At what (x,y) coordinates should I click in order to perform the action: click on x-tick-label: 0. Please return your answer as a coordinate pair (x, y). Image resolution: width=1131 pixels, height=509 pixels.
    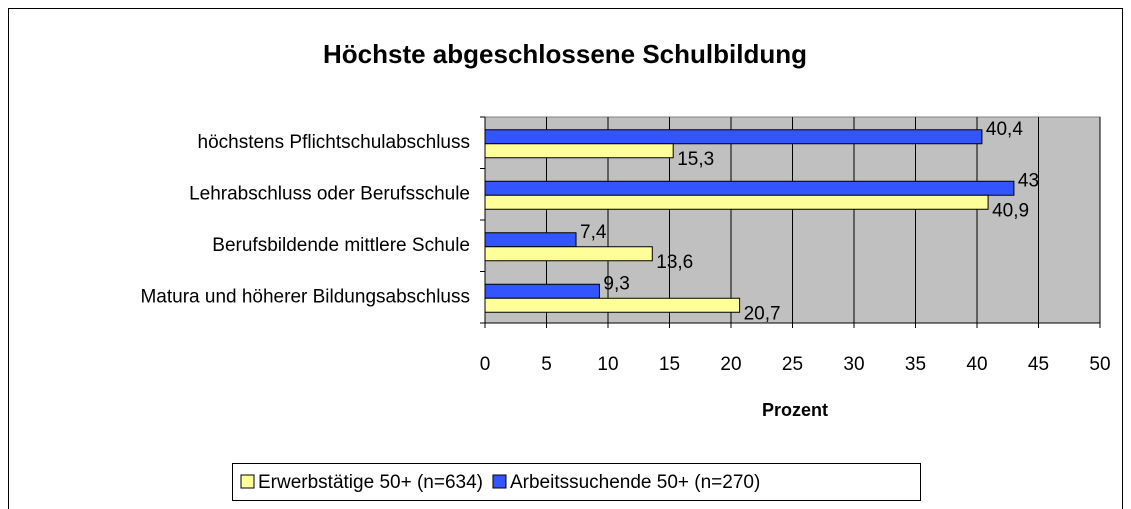
    Looking at the image, I should click on (485, 364).